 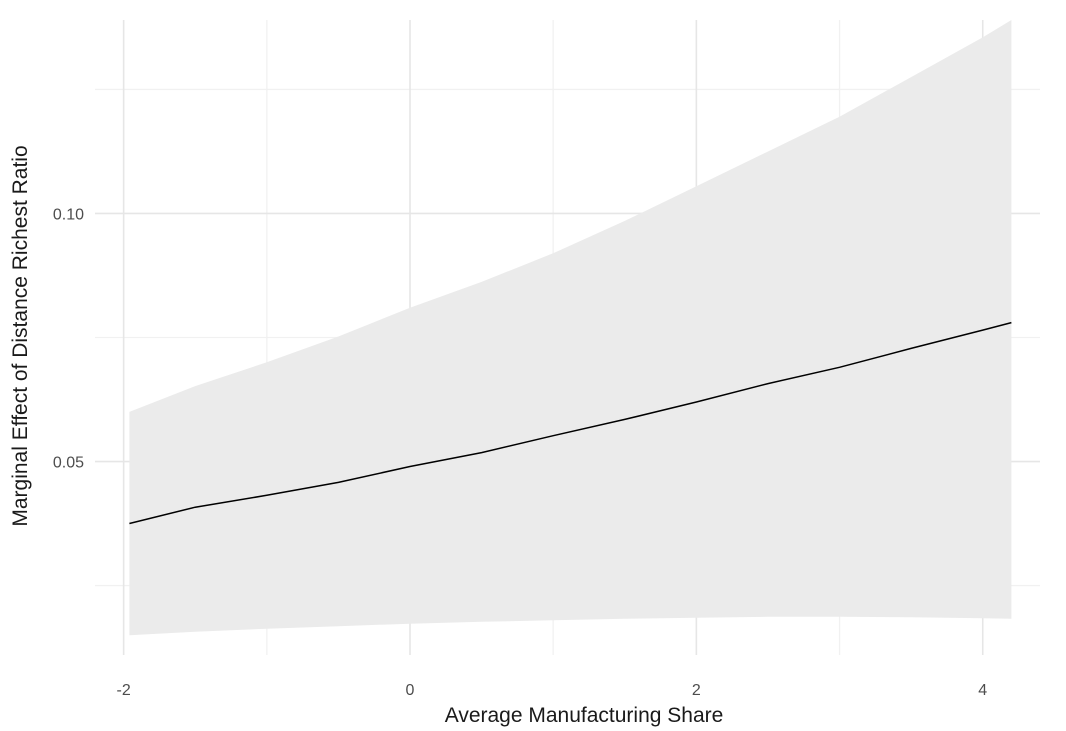 I want to click on x-tick-label: 4, so click(x=982, y=690).